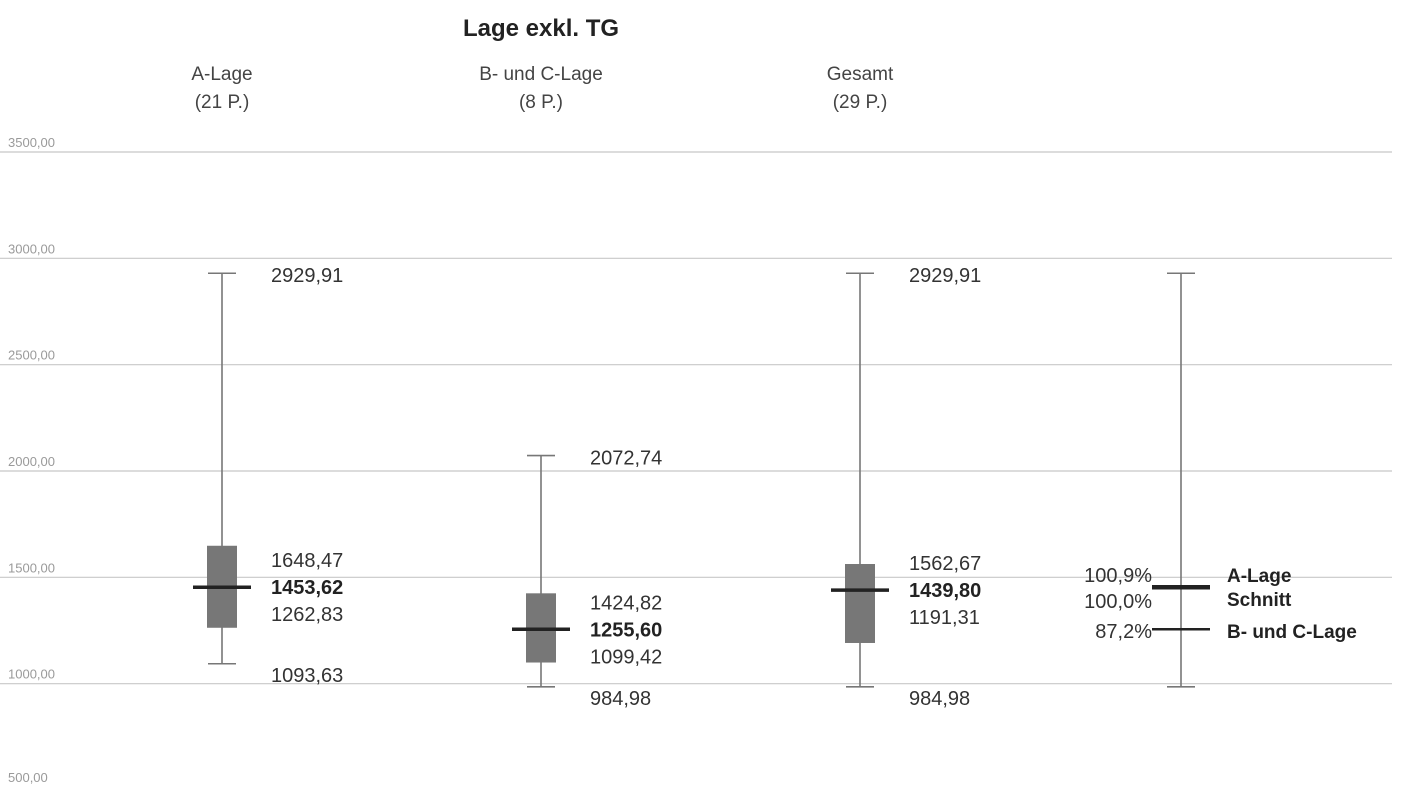 This screenshot has height=790, width=1405. Describe the element at coordinates (31, 567) in the screenshot. I see `y-tick-label: 1500,00` at that location.